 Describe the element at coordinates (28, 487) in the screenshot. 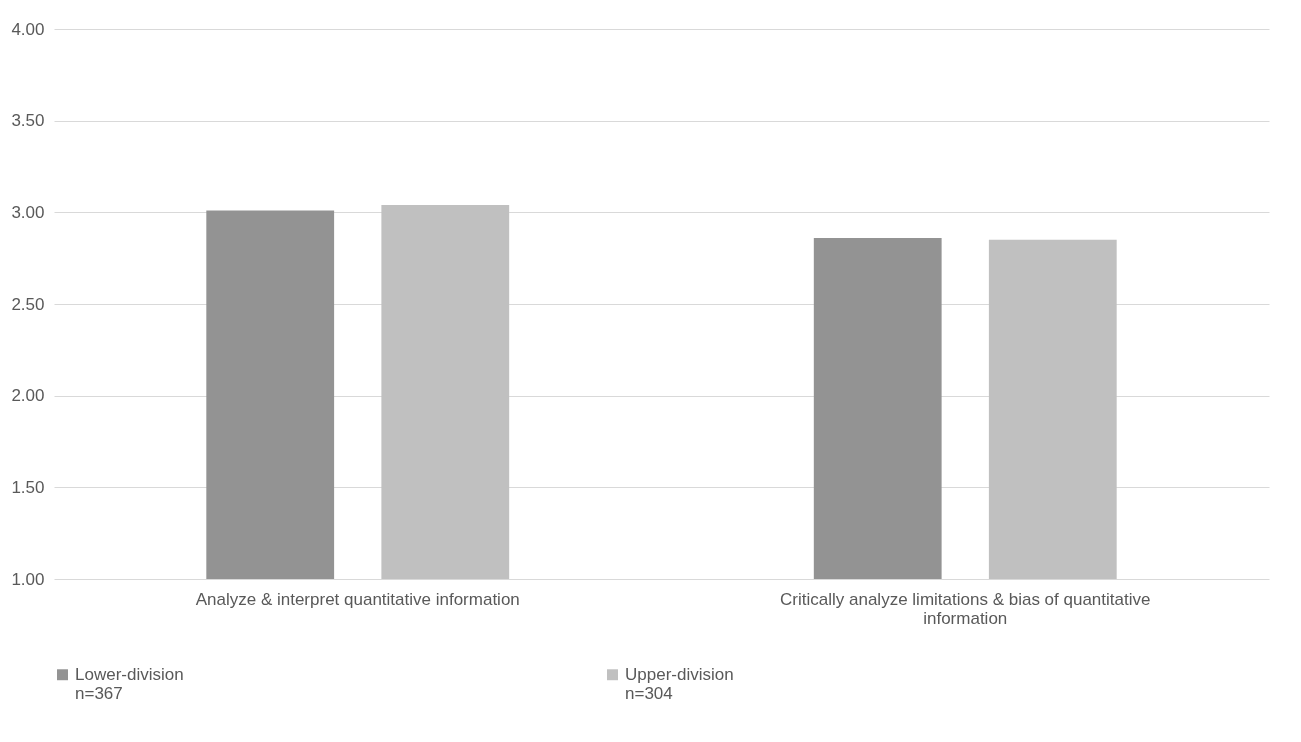

I see `y-tick-label: 1.50` at that location.